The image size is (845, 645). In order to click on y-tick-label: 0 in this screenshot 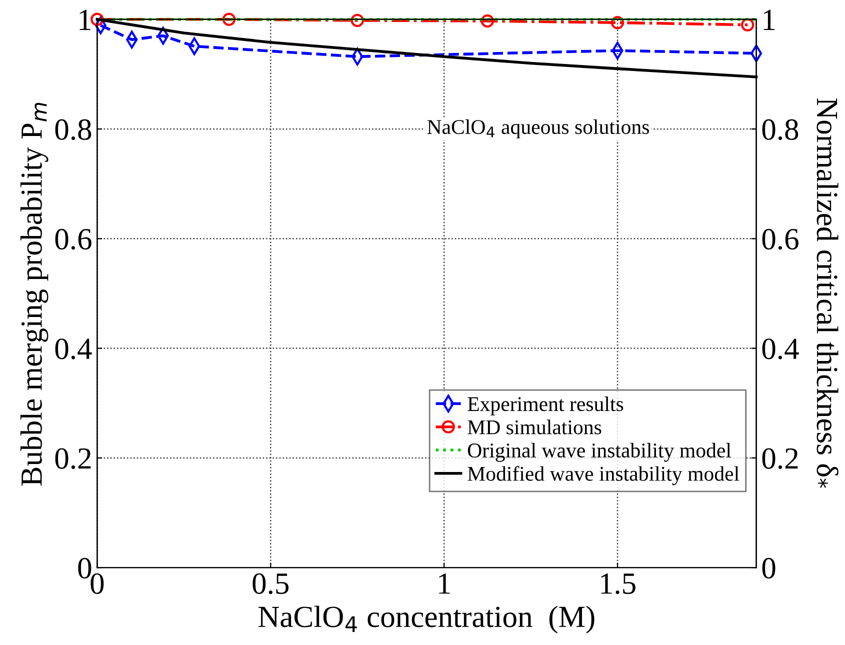, I will do `click(85, 568)`.